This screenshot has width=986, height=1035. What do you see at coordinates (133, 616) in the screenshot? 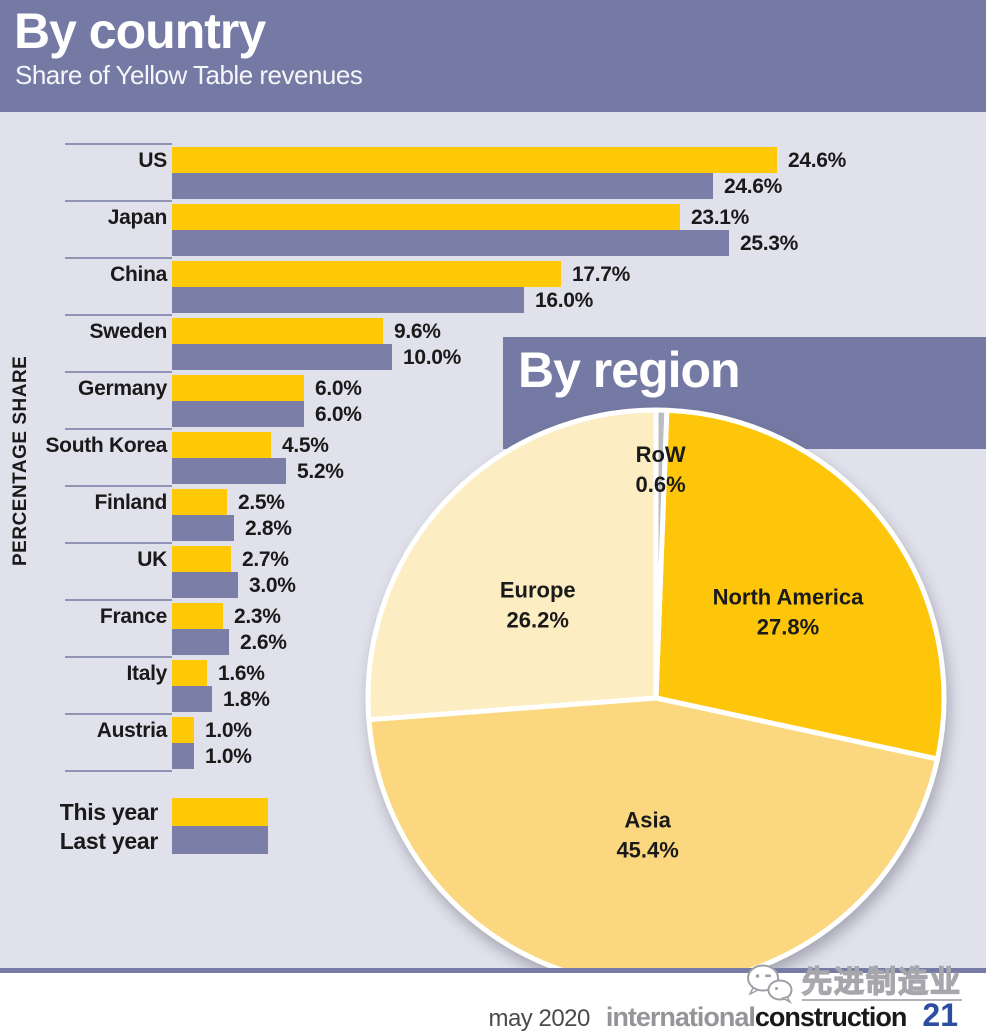
I see `country-label: France` at bounding box center [133, 616].